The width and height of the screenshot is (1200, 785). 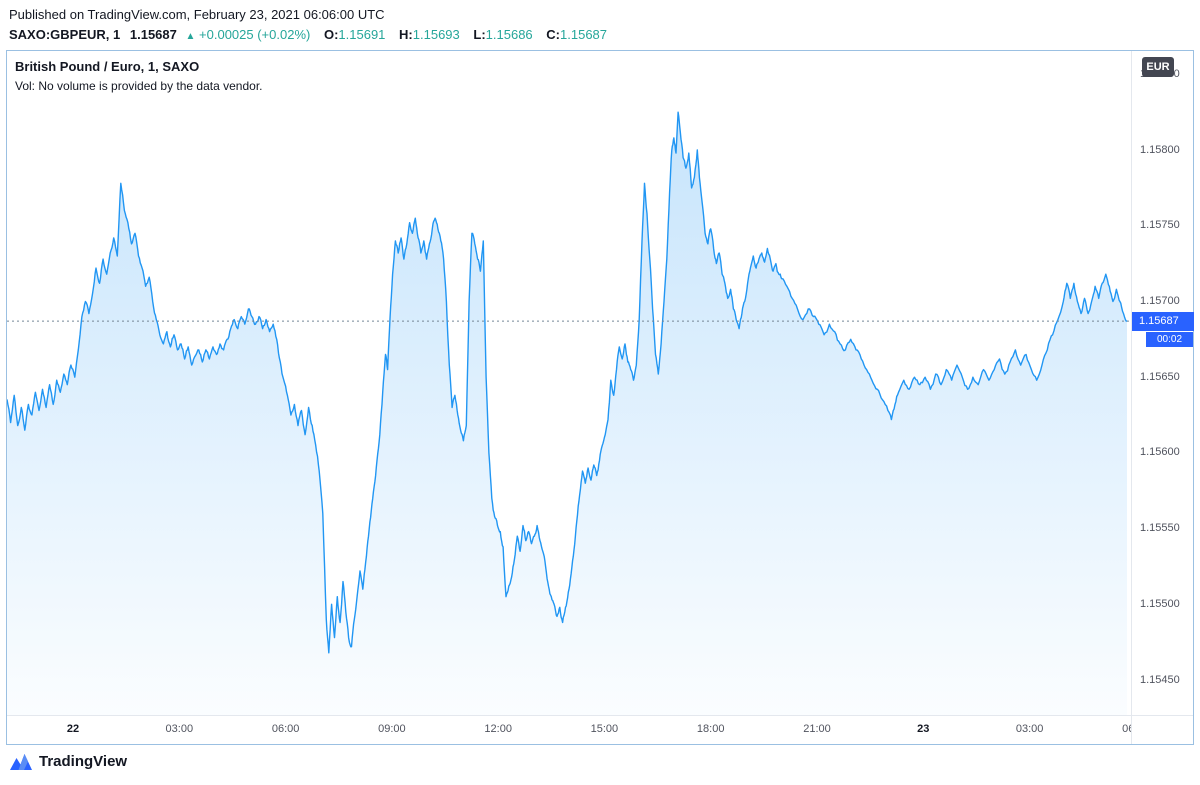 I want to click on time-tick-label: 12:00, so click(x=498, y=729).